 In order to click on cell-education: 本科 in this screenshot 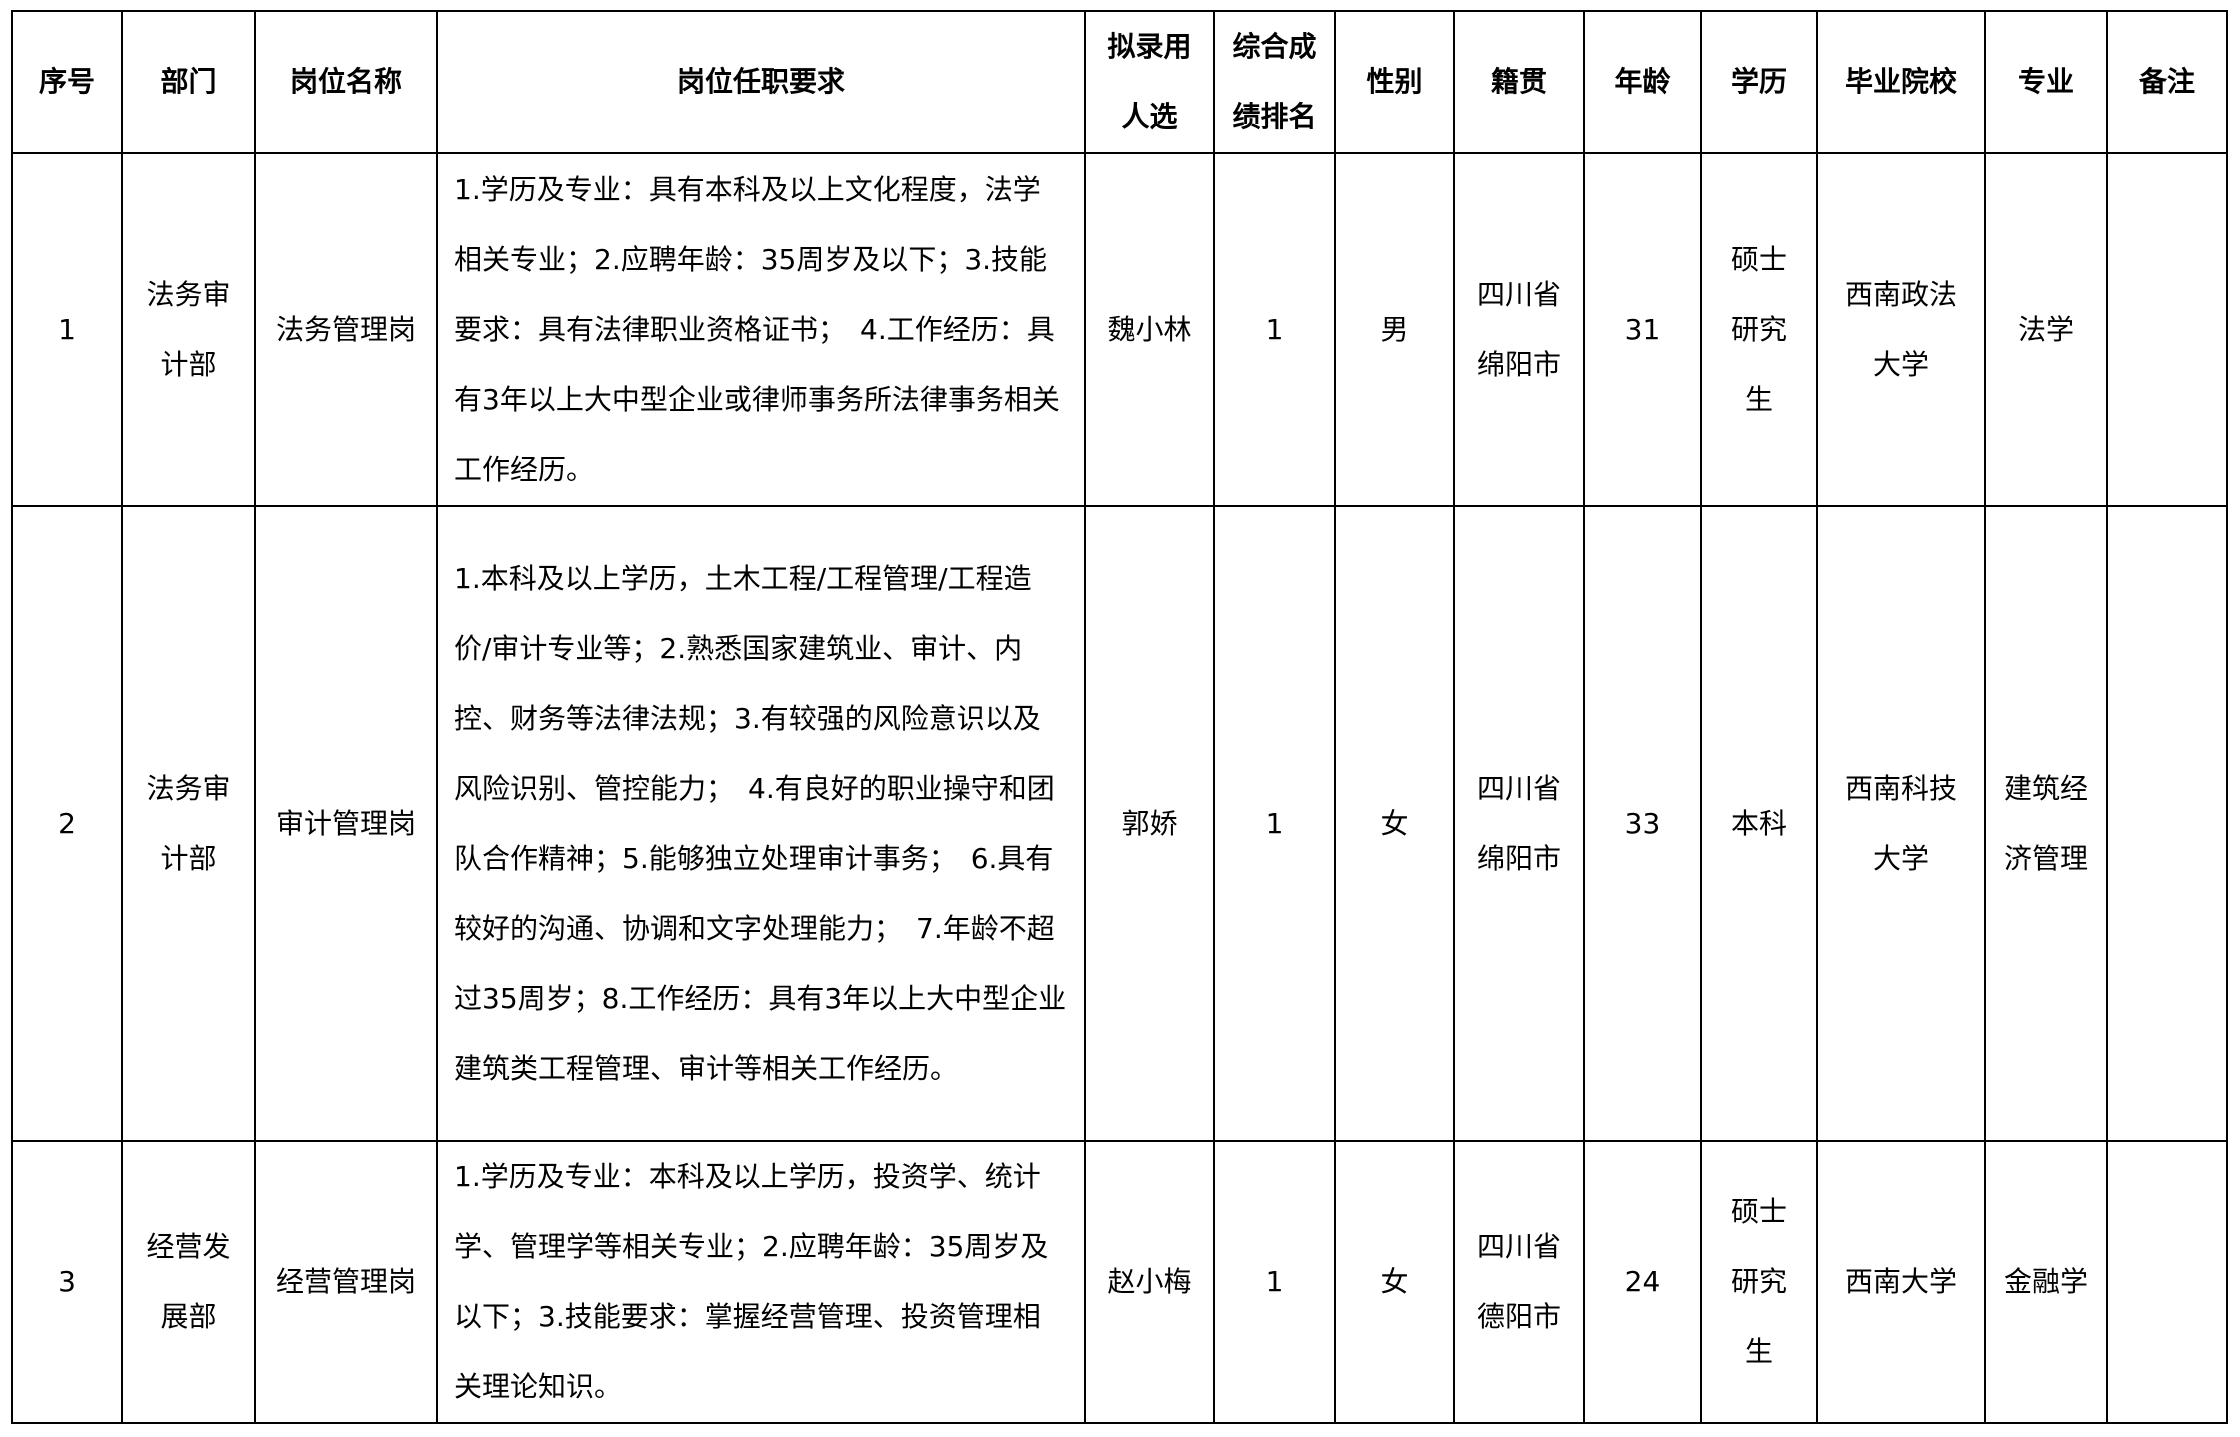, I will do `click(1759, 823)`.